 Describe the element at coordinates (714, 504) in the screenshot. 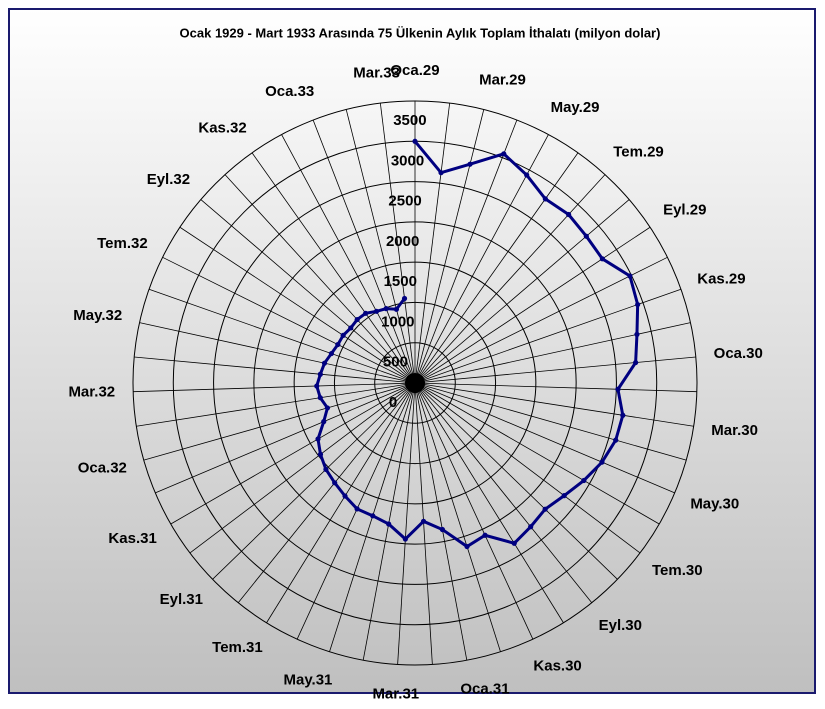

I see `category-label: May.30` at that location.